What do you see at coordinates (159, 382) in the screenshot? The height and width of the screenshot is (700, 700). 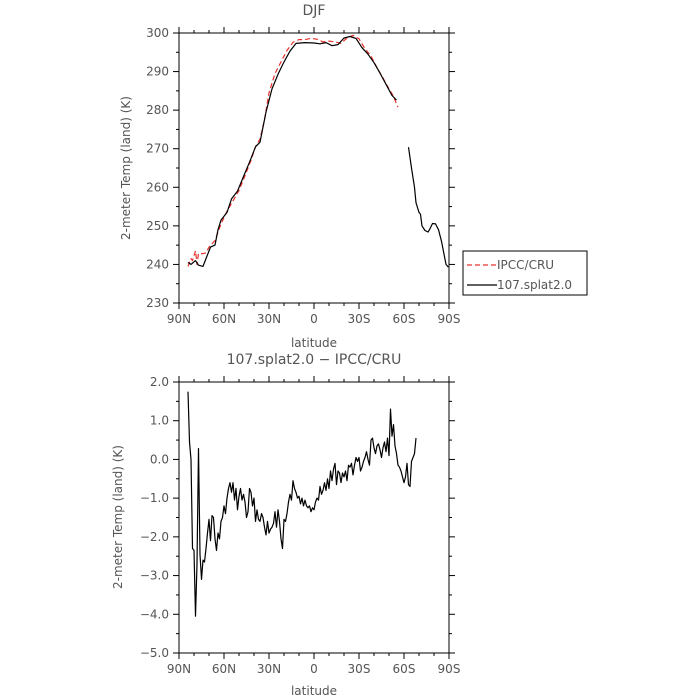 I see `y-tick-label: 2.0` at bounding box center [159, 382].